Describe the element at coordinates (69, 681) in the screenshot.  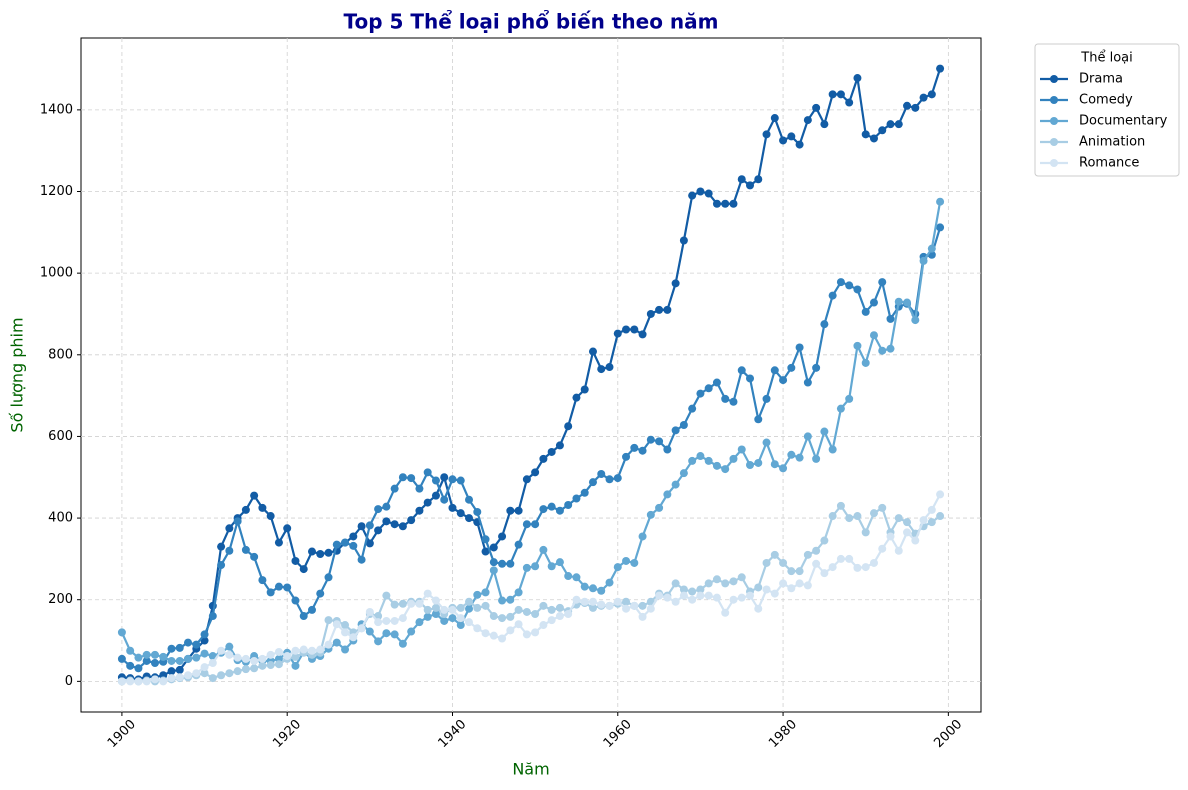
I see `y-tick-label: 0` at that location.